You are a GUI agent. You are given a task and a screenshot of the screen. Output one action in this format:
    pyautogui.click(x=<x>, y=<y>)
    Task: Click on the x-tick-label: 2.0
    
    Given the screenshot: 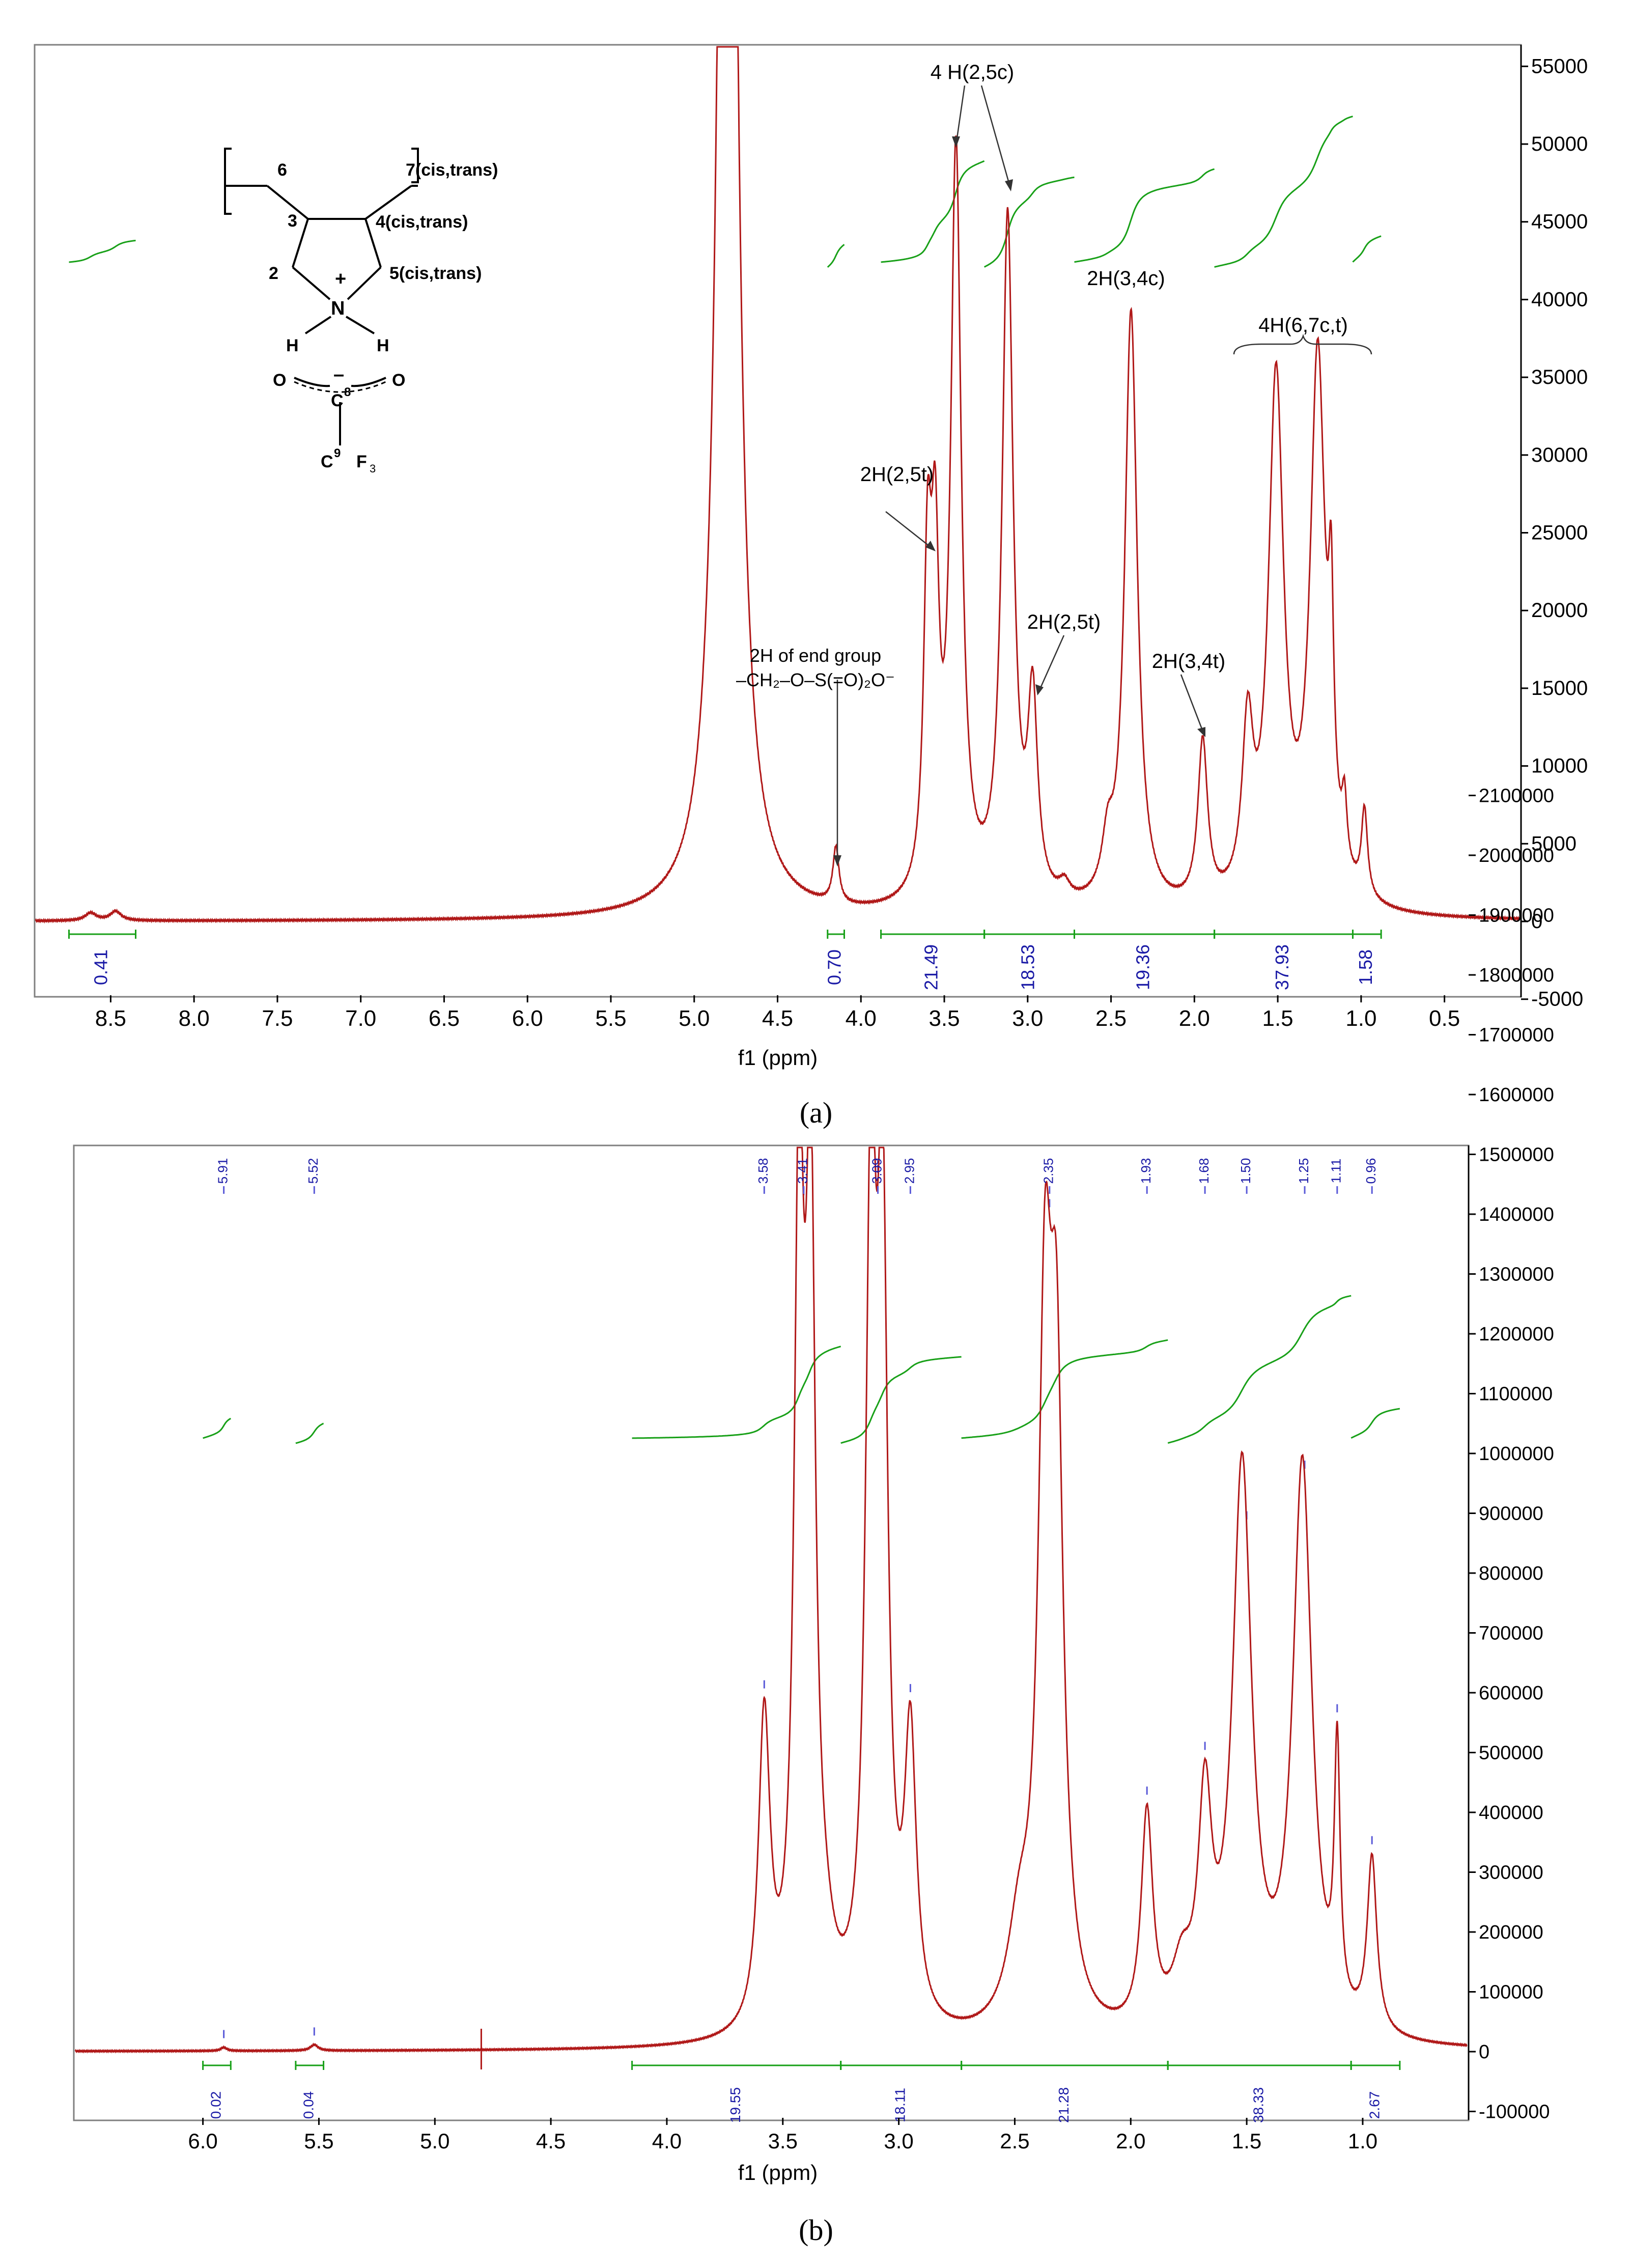 What is the action you would take?
    pyautogui.click(x=1194, y=1018)
    